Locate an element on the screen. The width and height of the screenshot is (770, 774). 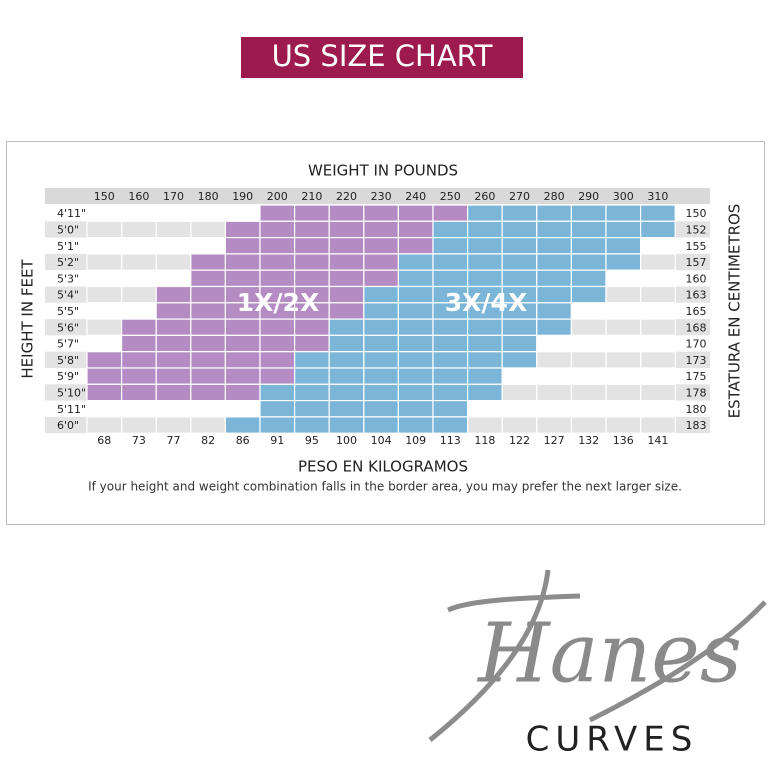
height-cm: 152 is located at coordinates (696, 229).